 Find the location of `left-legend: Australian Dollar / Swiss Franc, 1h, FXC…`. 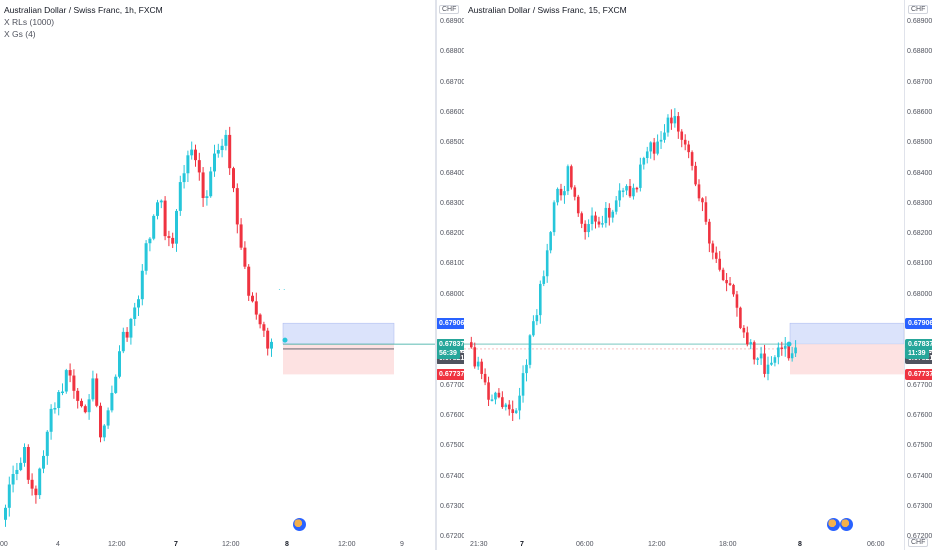

left-legend: Australian Dollar / Swiss Franc, 1h, FXC… is located at coordinates (83, 22).